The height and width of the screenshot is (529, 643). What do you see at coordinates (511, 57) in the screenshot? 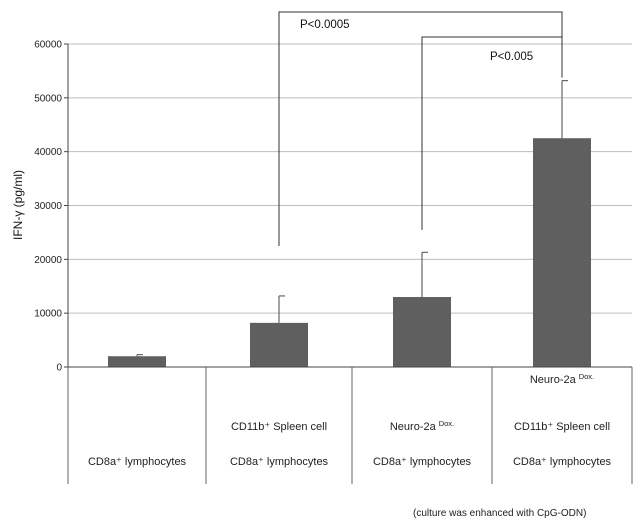
I see `significance-label: P<0.005` at bounding box center [511, 57].